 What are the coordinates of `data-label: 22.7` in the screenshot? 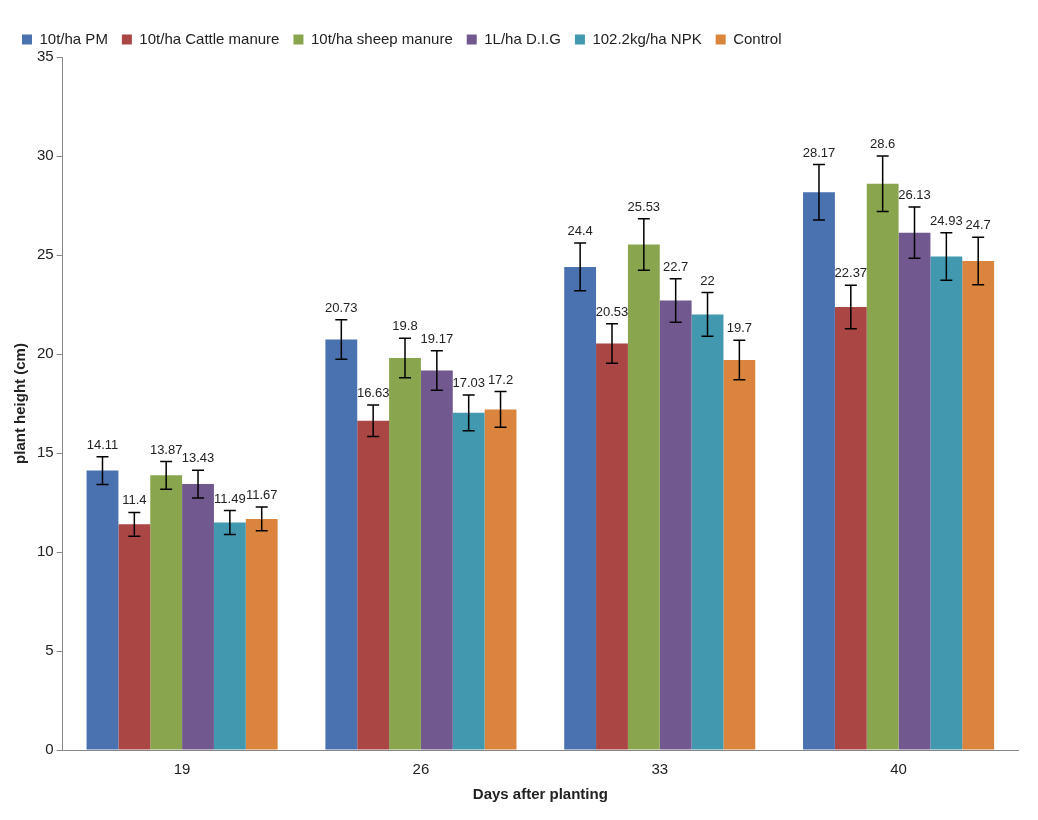 It's located at (676, 266).